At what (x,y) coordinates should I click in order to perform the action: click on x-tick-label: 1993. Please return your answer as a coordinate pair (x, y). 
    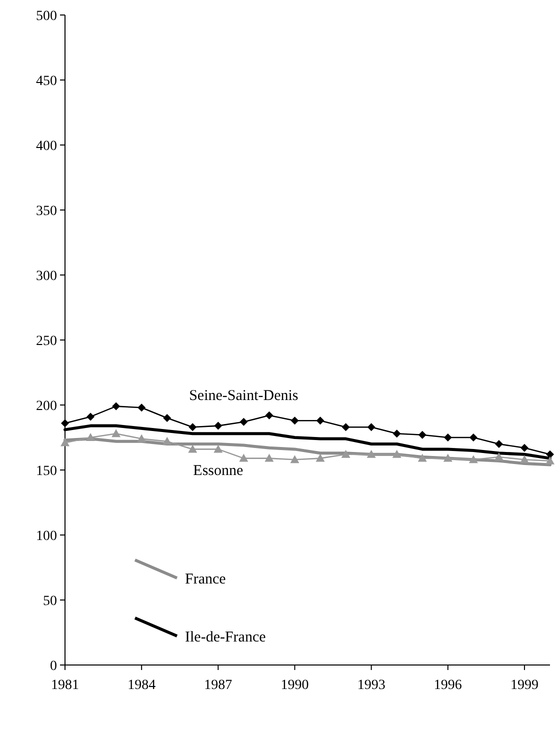
    Looking at the image, I should click on (371, 685).